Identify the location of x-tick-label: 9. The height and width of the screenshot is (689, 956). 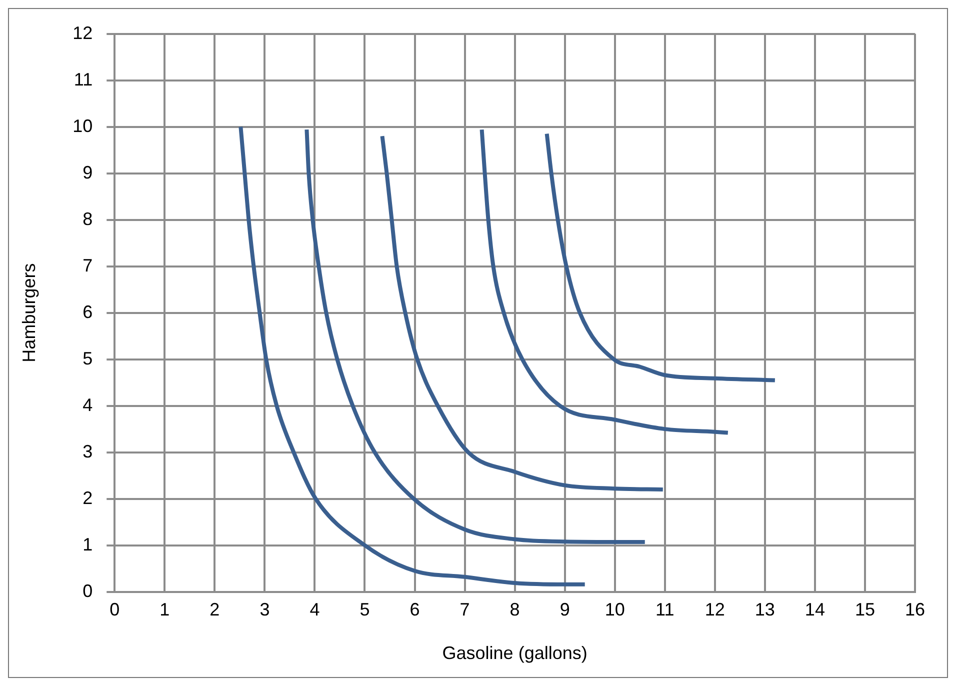
(565, 610).